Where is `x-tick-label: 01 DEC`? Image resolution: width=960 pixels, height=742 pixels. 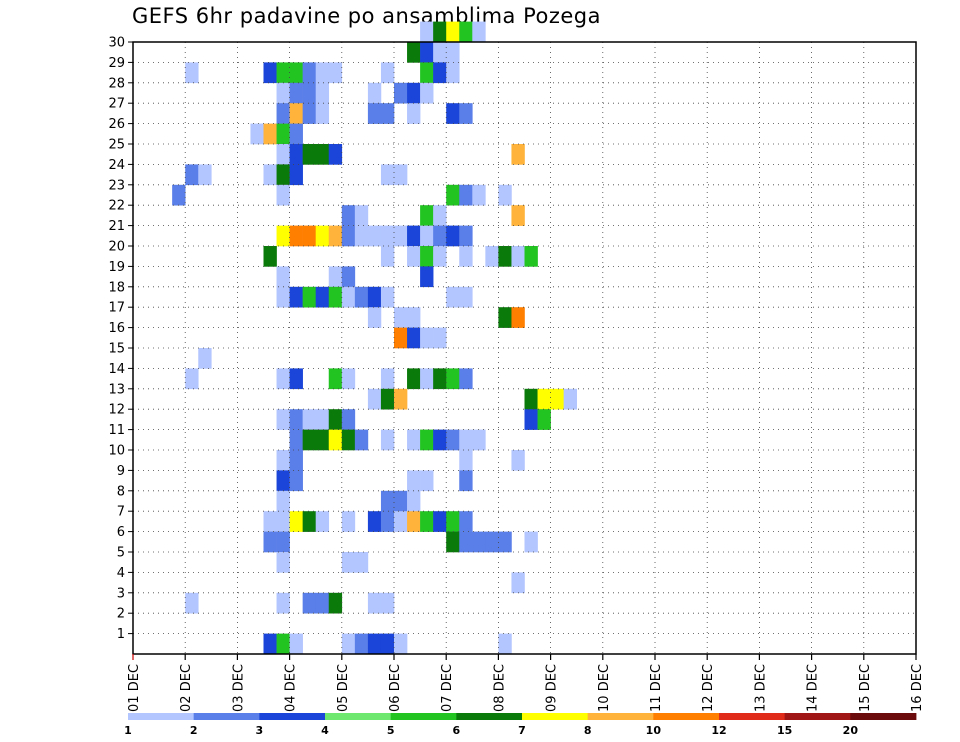
x-tick-label: 01 DEC is located at coordinates (134, 688).